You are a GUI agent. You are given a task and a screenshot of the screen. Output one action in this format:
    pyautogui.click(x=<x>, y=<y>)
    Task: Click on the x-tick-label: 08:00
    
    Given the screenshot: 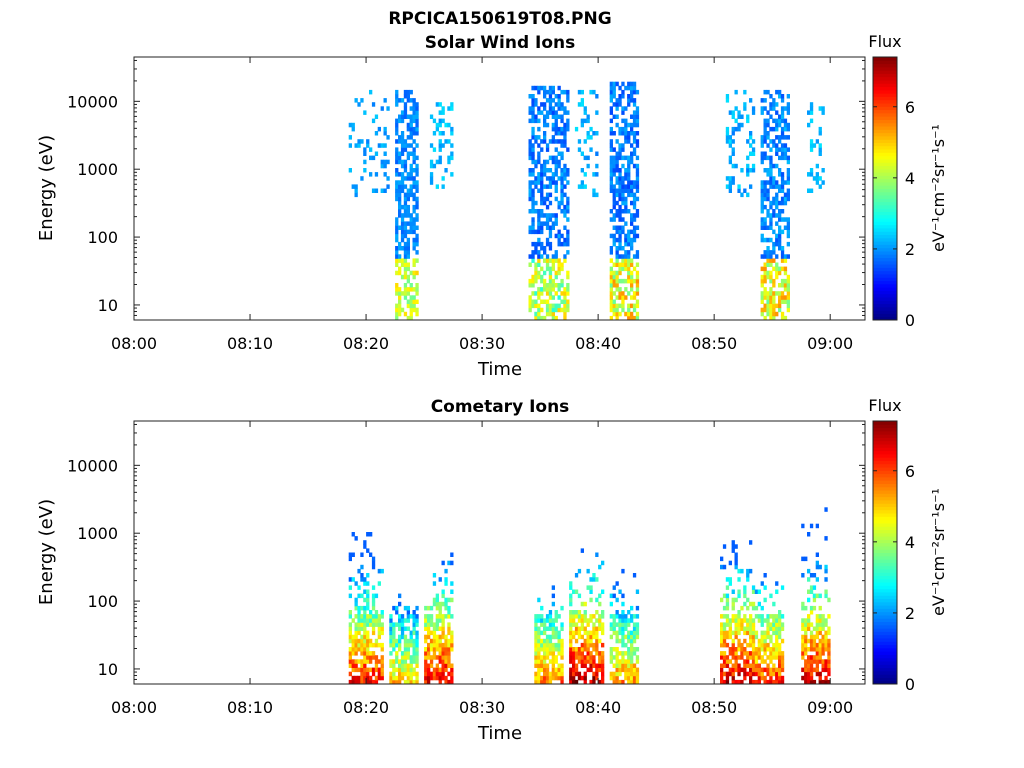 What is the action you would take?
    pyautogui.click(x=134, y=707)
    